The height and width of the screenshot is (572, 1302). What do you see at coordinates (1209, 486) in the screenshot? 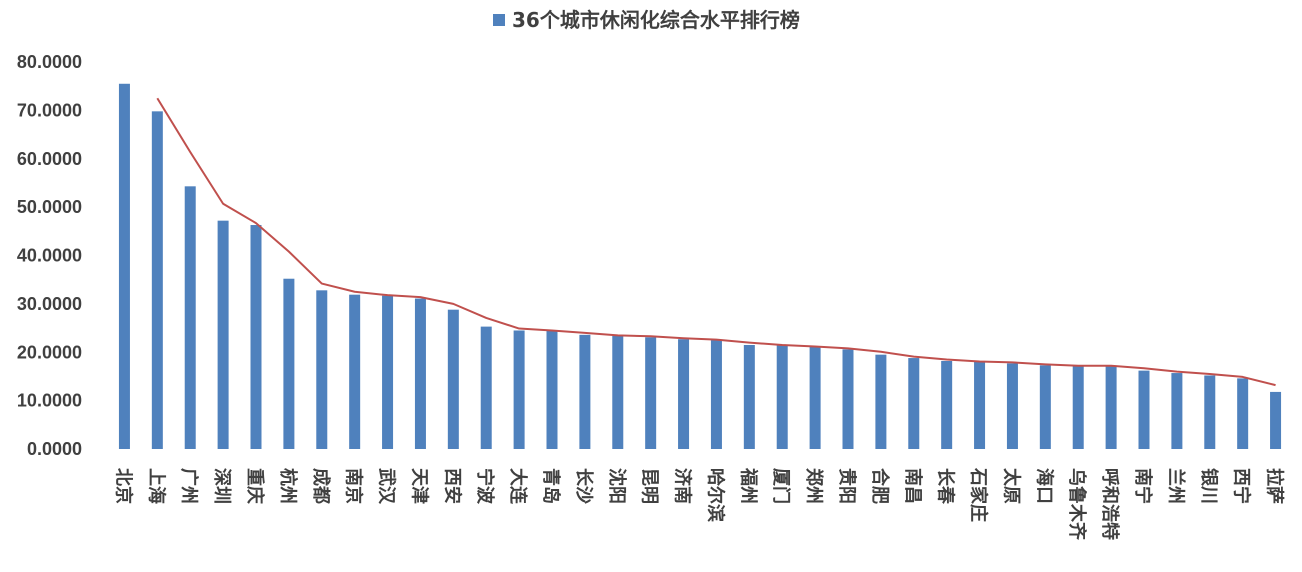
I see `x-tick-label: 银川` at bounding box center [1209, 486].